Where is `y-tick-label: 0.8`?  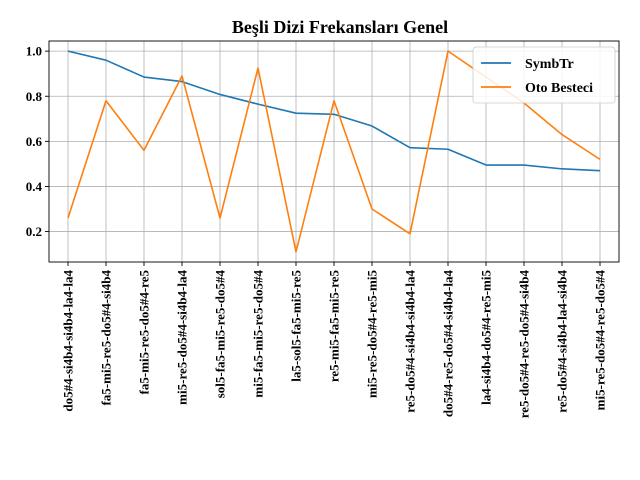 y-tick-label: 0.8 is located at coordinates (34, 96).